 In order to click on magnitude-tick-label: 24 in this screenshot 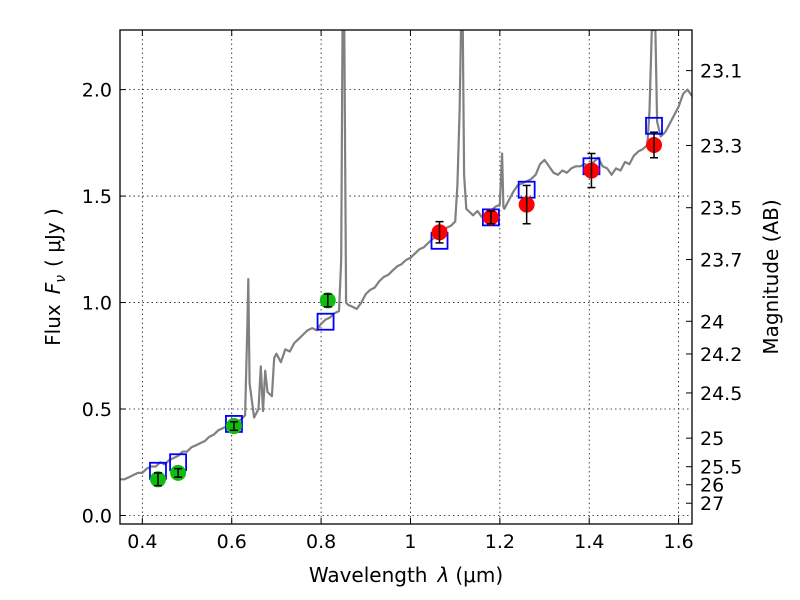, I will do `click(712, 322)`.